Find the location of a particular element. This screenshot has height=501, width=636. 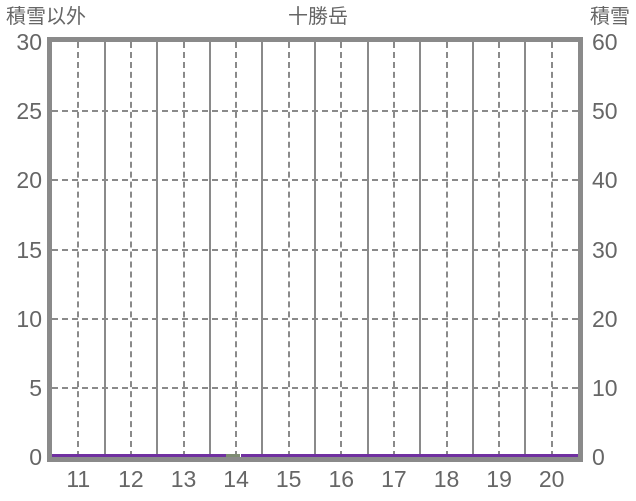

x-axis-tick-label: 14 is located at coordinates (236, 479).